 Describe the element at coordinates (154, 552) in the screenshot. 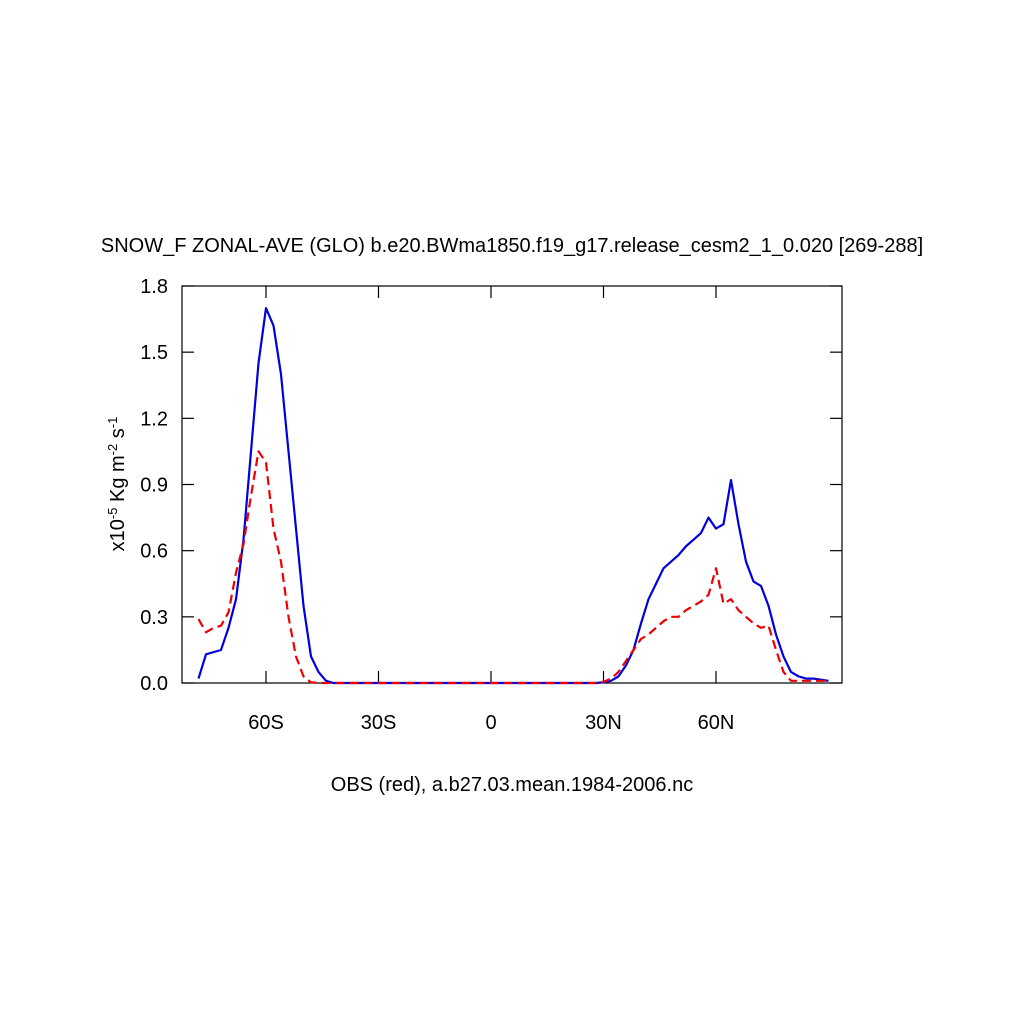

I see `y-tick-label: 0.6` at that location.